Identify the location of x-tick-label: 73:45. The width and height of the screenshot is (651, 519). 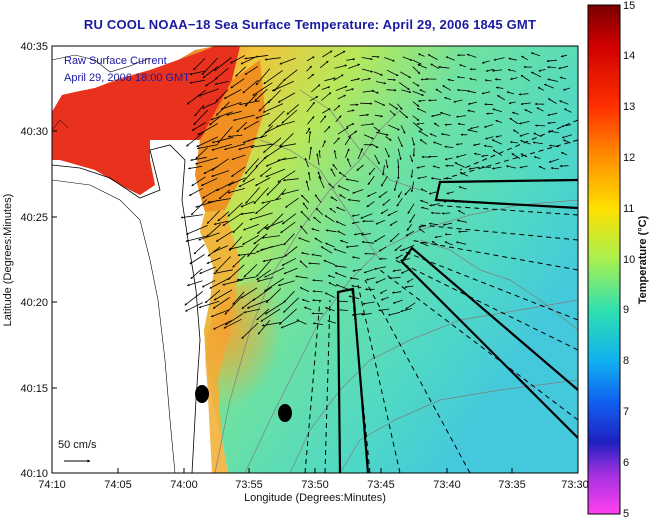
(381, 485).